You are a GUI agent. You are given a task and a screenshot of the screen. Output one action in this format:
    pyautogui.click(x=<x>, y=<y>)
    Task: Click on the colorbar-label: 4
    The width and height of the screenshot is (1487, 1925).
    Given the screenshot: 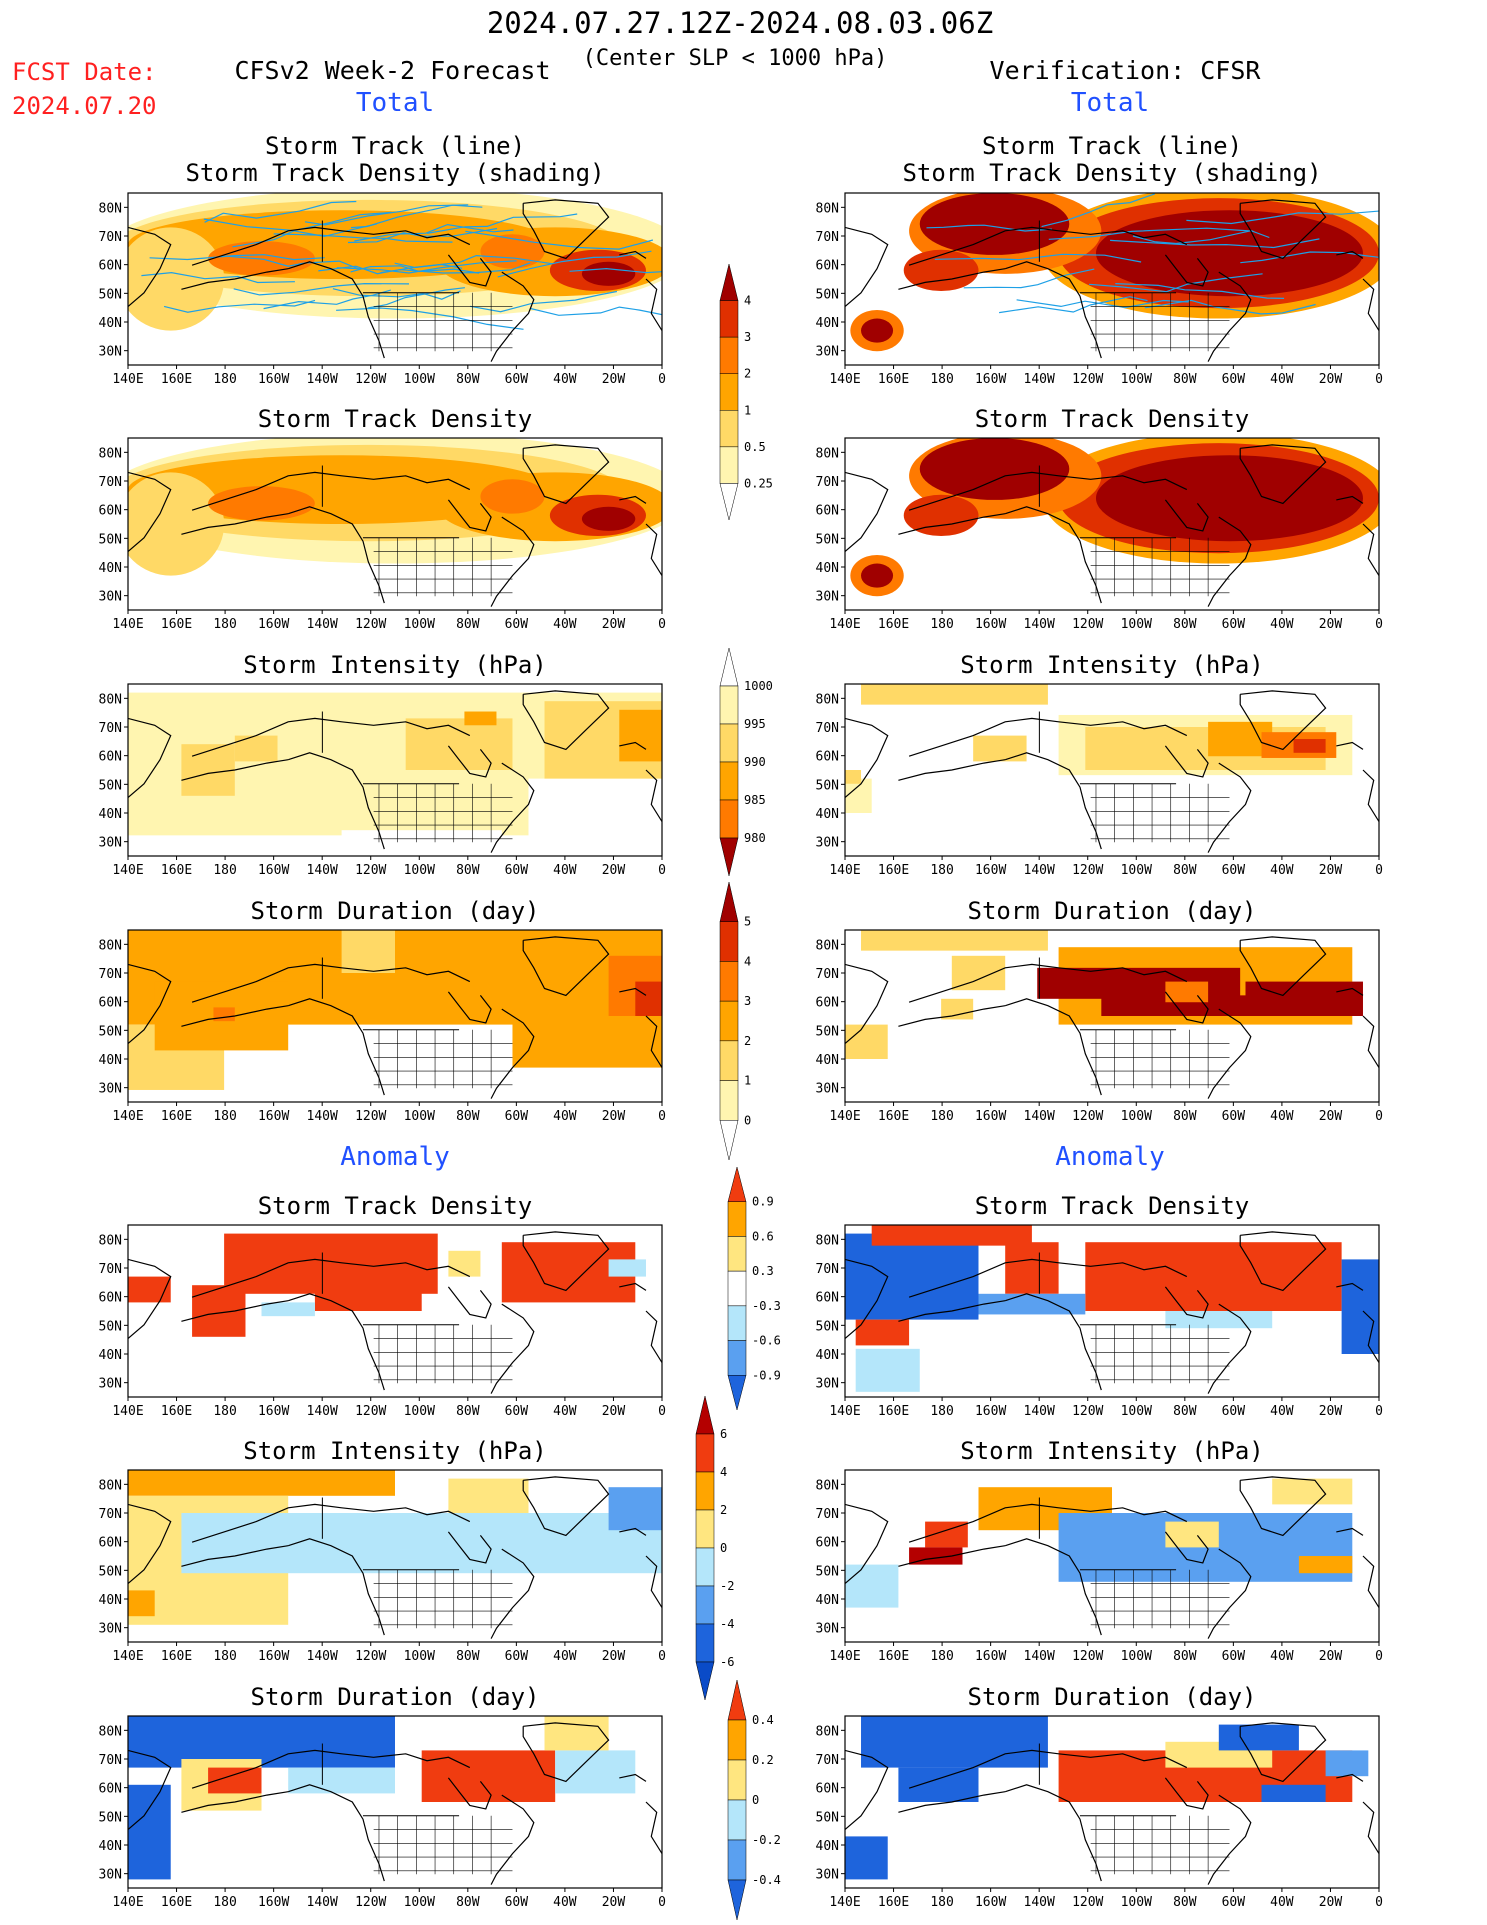 What is the action you would take?
    pyautogui.click(x=747, y=301)
    